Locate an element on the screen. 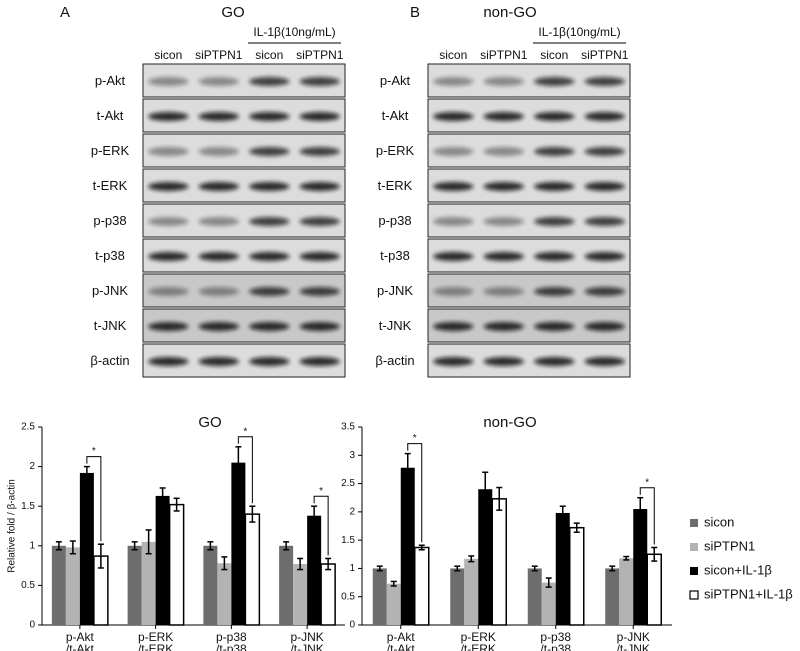  chart-title: non-GO is located at coordinates (509, 422).